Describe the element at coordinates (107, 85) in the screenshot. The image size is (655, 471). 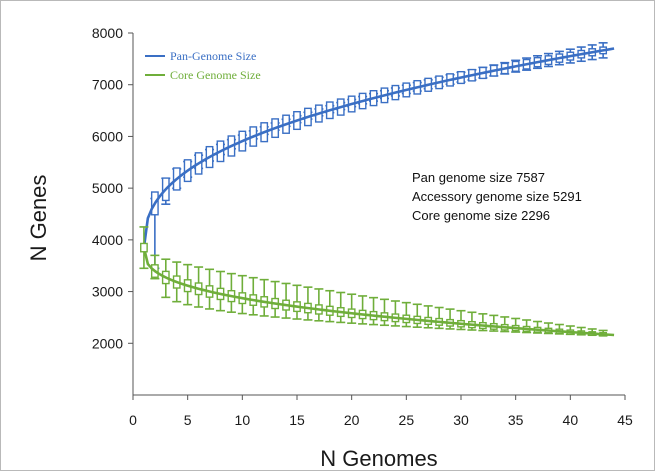
I see `y-tick-label: 7000` at that location.